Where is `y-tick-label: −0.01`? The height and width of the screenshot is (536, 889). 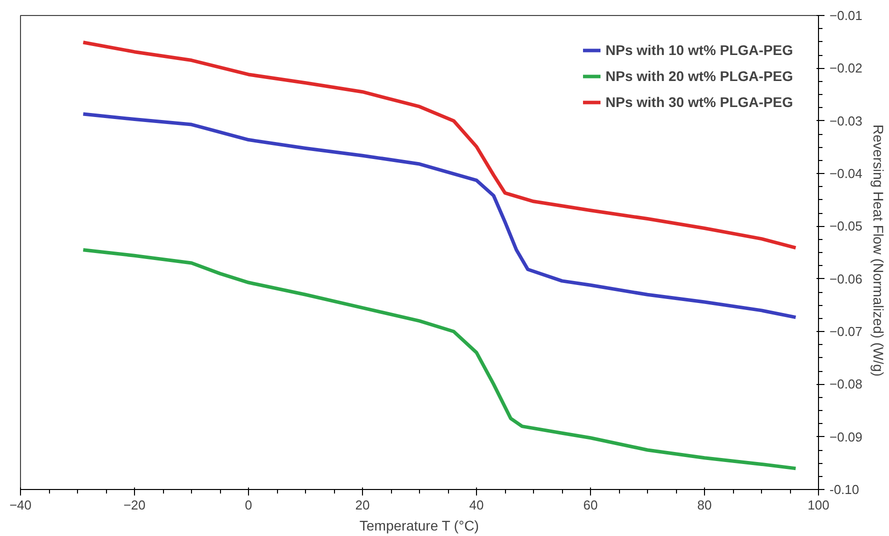
y-tick-label: −0.01 is located at coordinates (846, 15).